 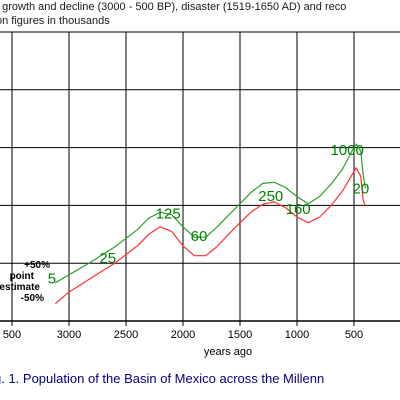 I want to click on x-axis-label: years ago, so click(x=228, y=352).